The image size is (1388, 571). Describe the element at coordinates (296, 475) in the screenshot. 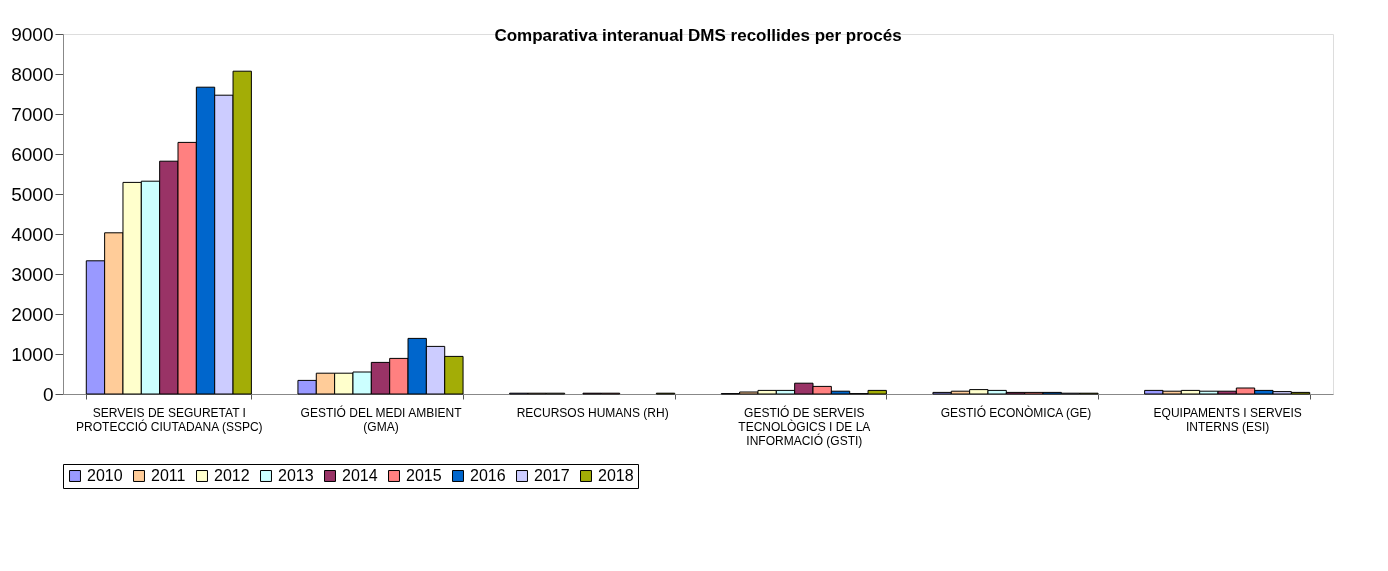

I see `legend-label: 2013` at that location.